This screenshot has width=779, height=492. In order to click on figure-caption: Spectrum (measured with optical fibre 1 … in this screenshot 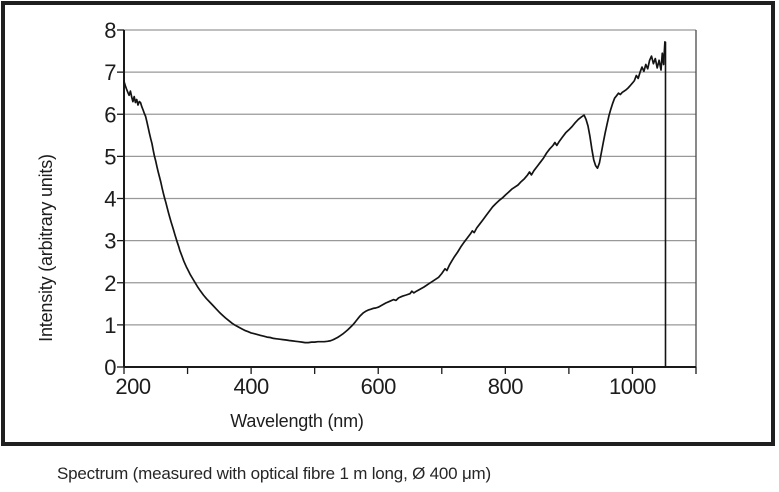, I will do `click(274, 473)`.